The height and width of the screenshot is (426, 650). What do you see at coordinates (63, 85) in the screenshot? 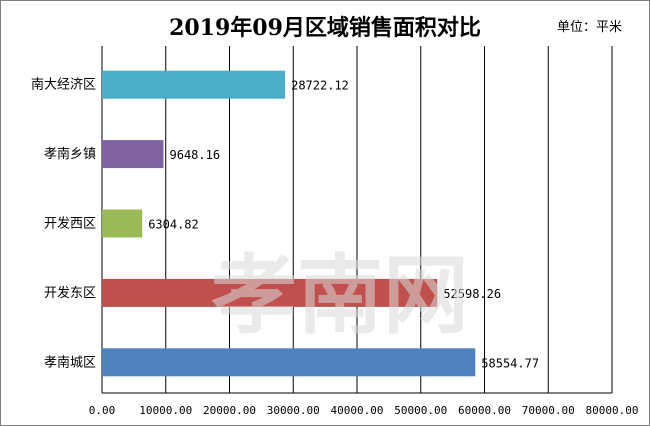
I see `category-label-0: 南大经济区` at bounding box center [63, 85].